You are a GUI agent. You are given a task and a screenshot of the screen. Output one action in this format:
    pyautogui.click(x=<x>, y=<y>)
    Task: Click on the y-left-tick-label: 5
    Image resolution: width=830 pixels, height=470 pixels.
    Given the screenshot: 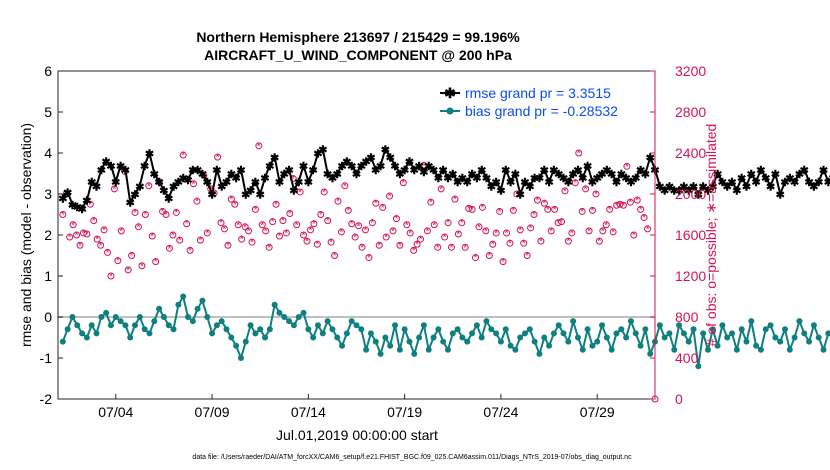 What is the action you would take?
    pyautogui.click(x=48, y=112)
    